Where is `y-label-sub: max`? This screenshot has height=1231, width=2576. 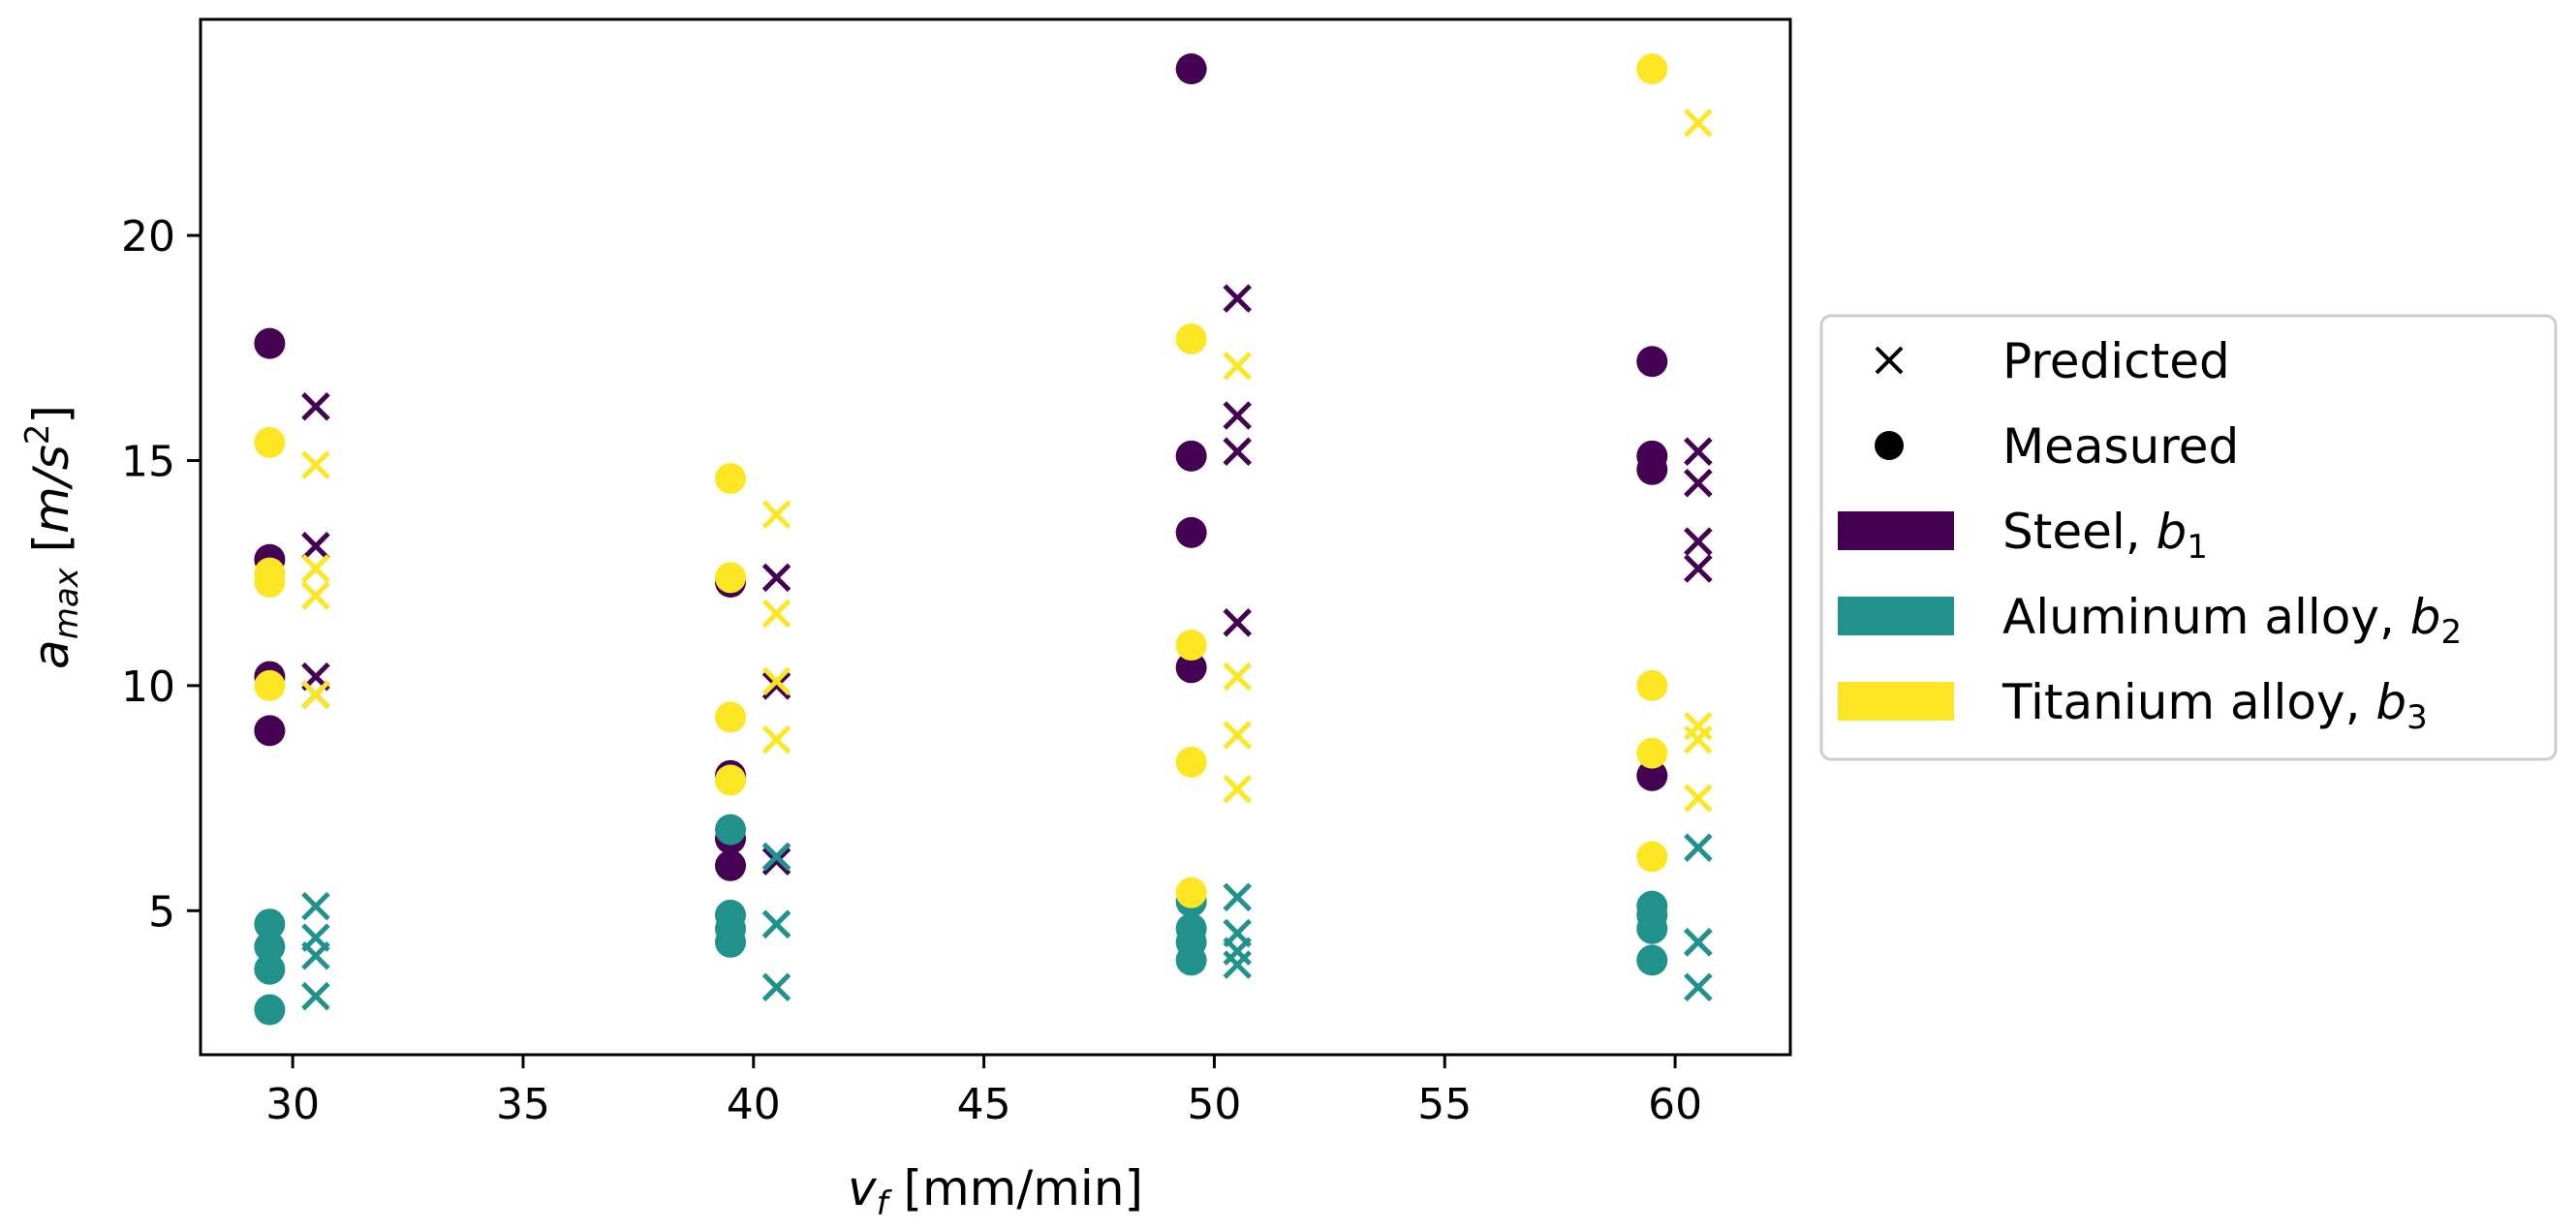 y-label-sub: max is located at coordinates (66, 603).